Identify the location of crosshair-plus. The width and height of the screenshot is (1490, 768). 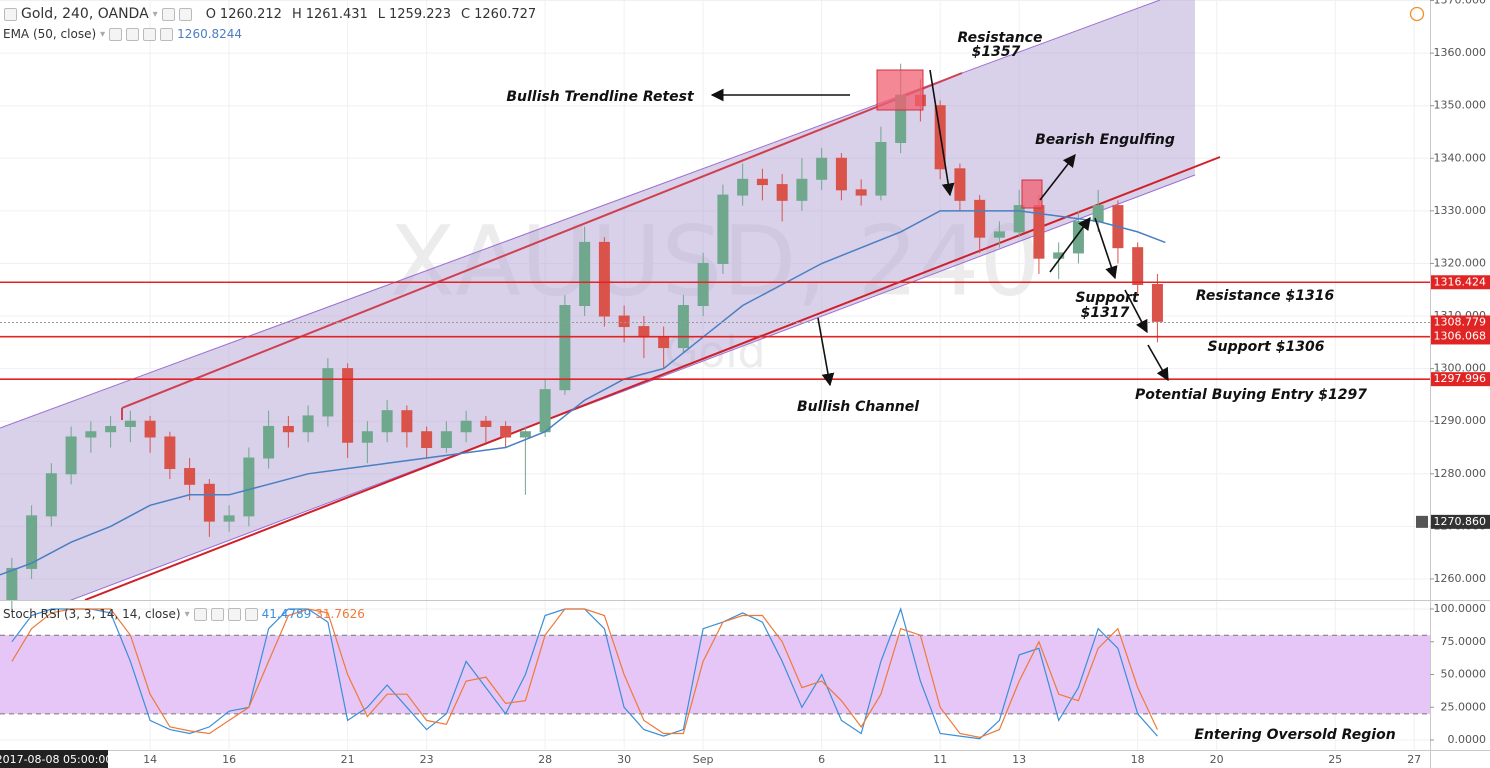
(1422, 521).